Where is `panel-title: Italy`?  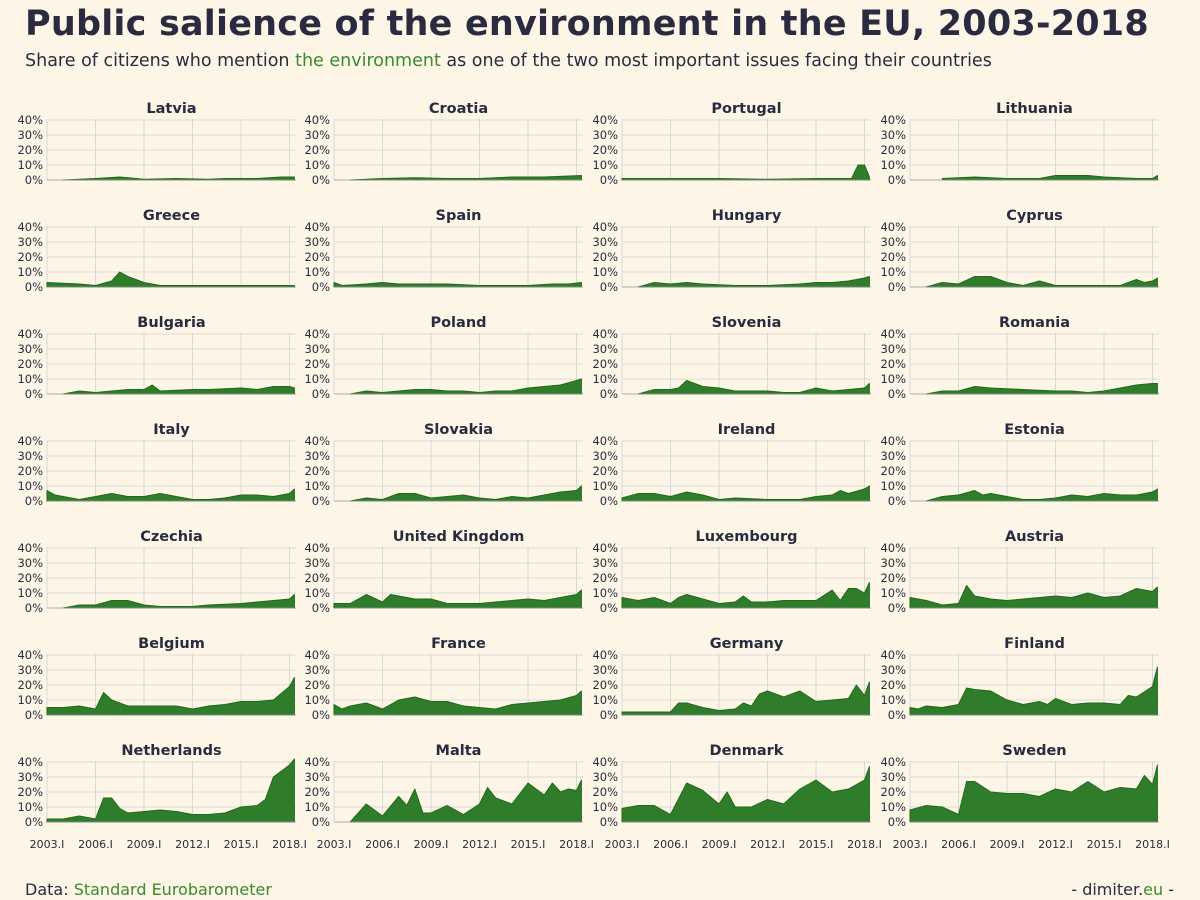
panel-title: Italy is located at coordinates (171, 430).